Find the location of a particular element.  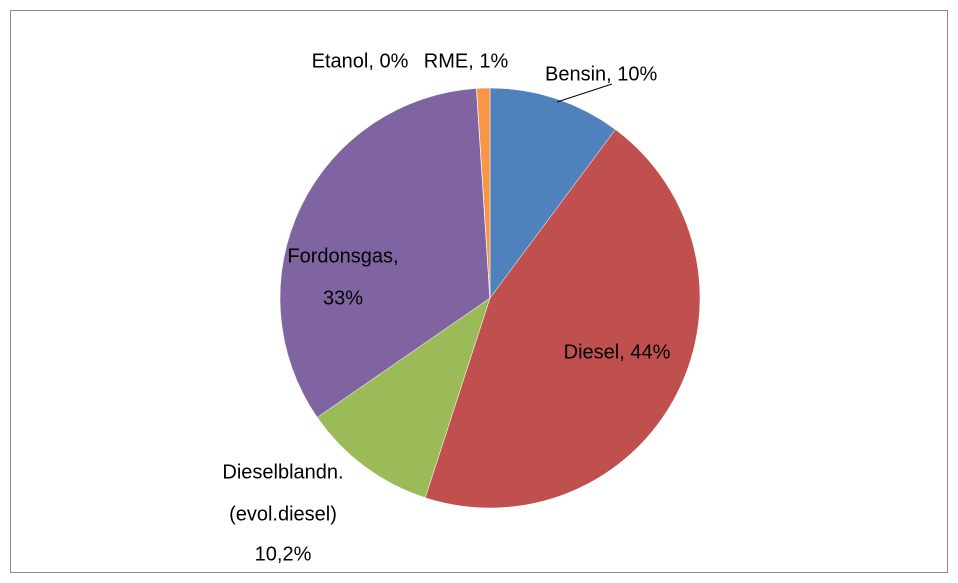

data-label: Etanol, 0% is located at coordinates (360, 61).